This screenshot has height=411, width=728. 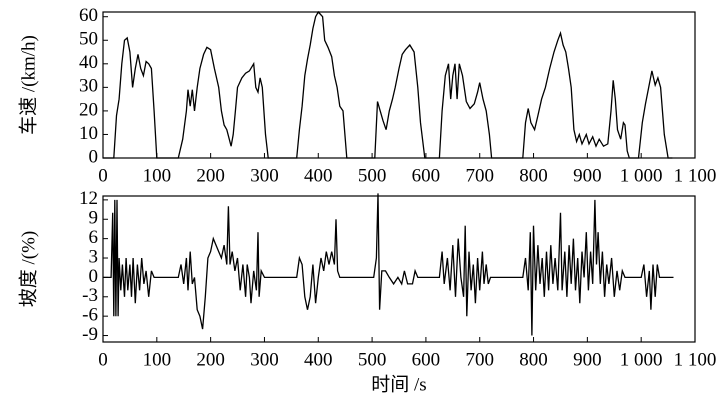 I want to click on y-tick-label: -9, so click(x=90, y=334).